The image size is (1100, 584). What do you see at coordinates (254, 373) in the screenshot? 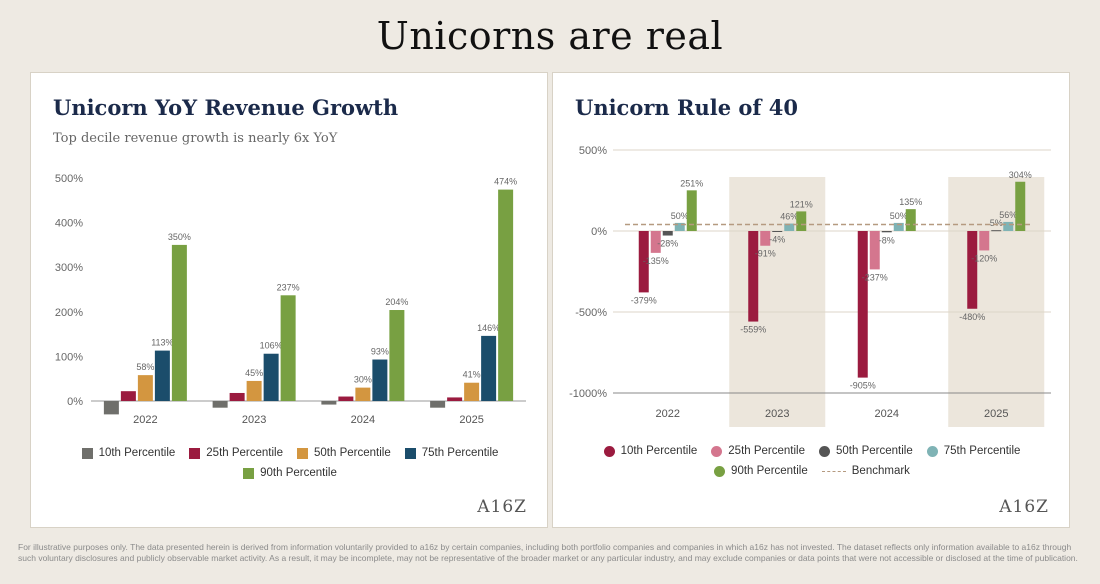
I see `data-label: 45%` at bounding box center [254, 373].